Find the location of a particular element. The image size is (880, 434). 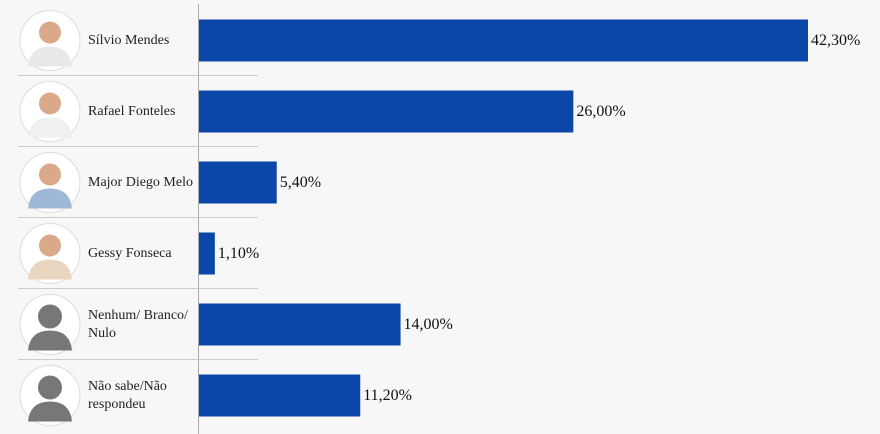

category-label: Sílvio Mendes is located at coordinates (129, 40).